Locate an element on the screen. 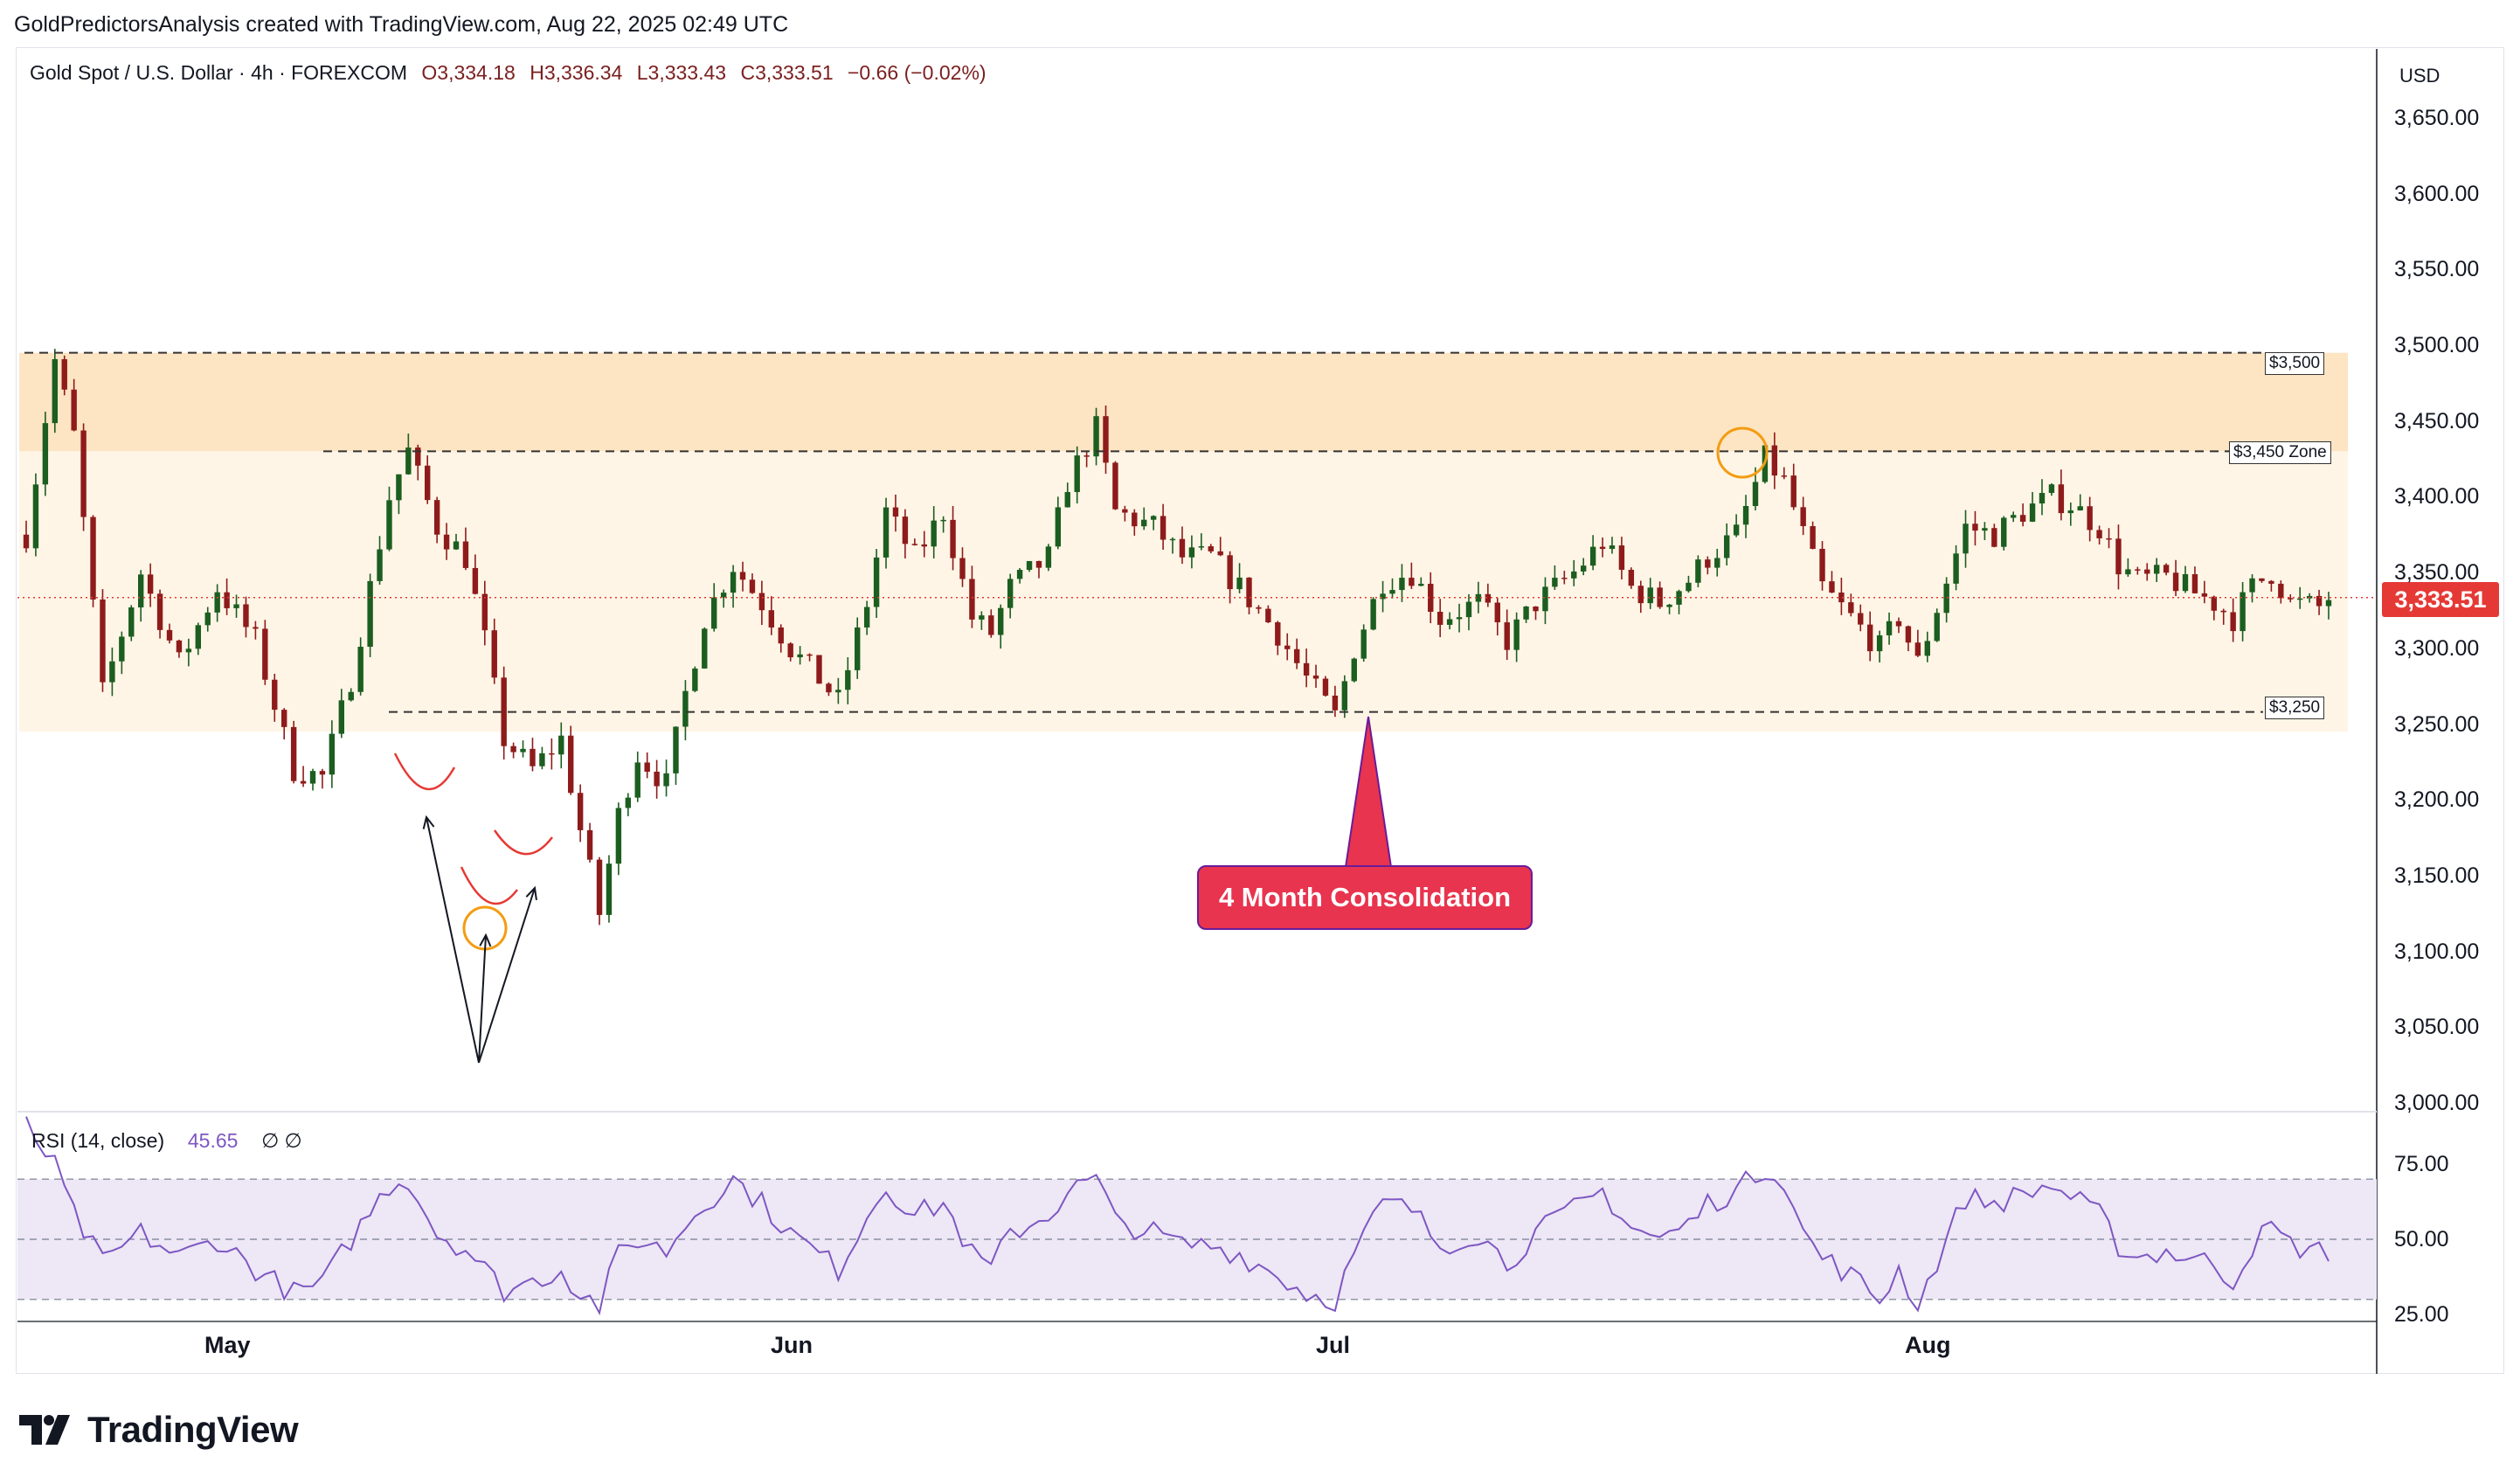 Image resolution: width=2520 pixels, height=1477 pixels. high-value: H3,336.34 is located at coordinates (576, 72).